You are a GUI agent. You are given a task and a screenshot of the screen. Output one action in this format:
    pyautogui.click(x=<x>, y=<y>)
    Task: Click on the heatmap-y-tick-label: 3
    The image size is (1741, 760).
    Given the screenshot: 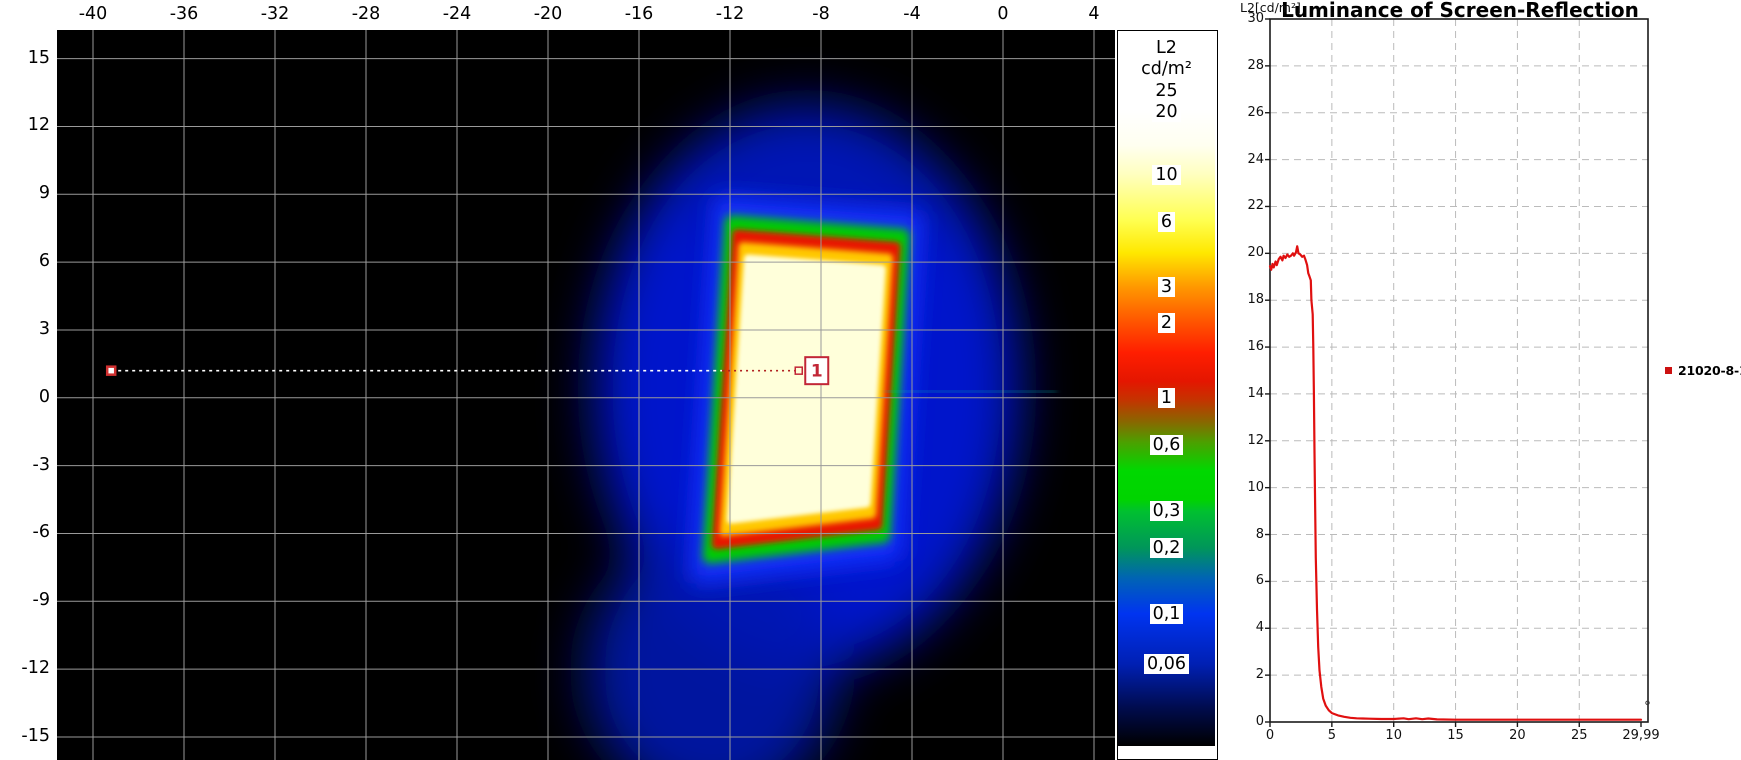 What is the action you would take?
    pyautogui.click(x=44, y=328)
    